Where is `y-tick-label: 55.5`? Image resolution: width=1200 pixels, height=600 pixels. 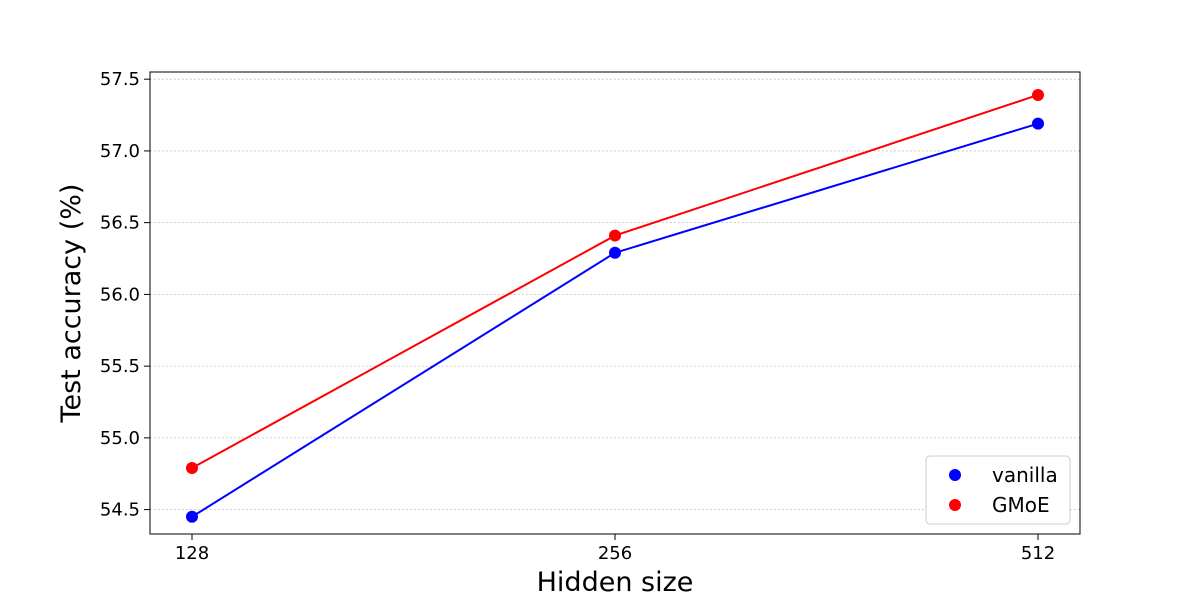 y-tick-label: 55.5 is located at coordinates (120, 366).